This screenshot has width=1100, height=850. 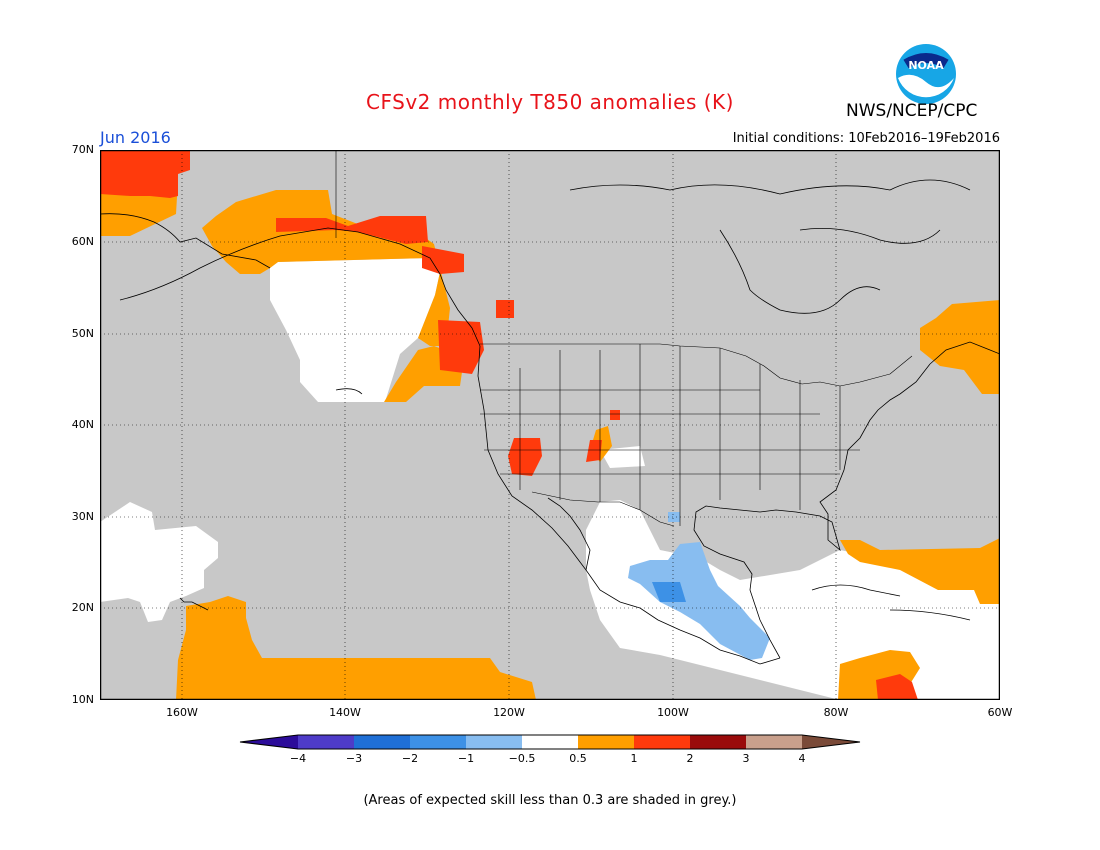 What do you see at coordinates (410, 758) in the screenshot?
I see `colorbar-label-m2: −2` at bounding box center [410, 758].